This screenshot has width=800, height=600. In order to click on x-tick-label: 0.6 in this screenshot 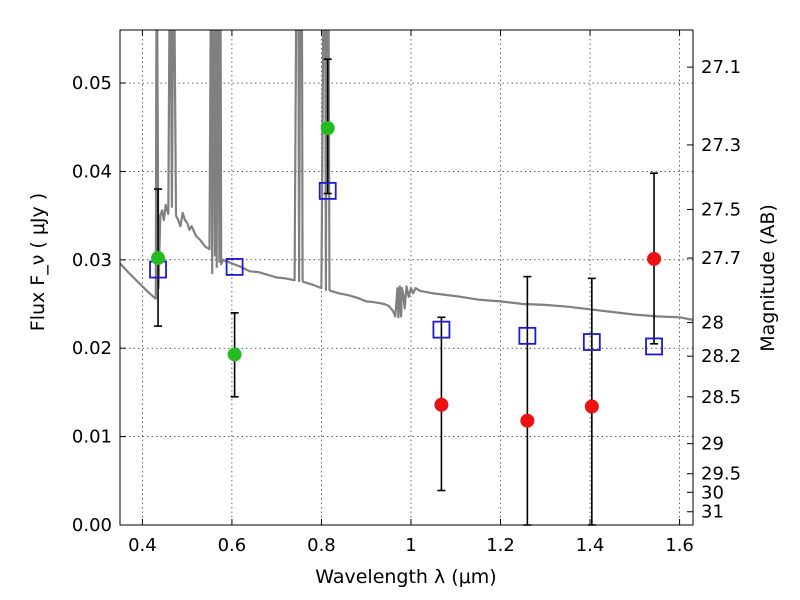, I will do `click(232, 545)`.